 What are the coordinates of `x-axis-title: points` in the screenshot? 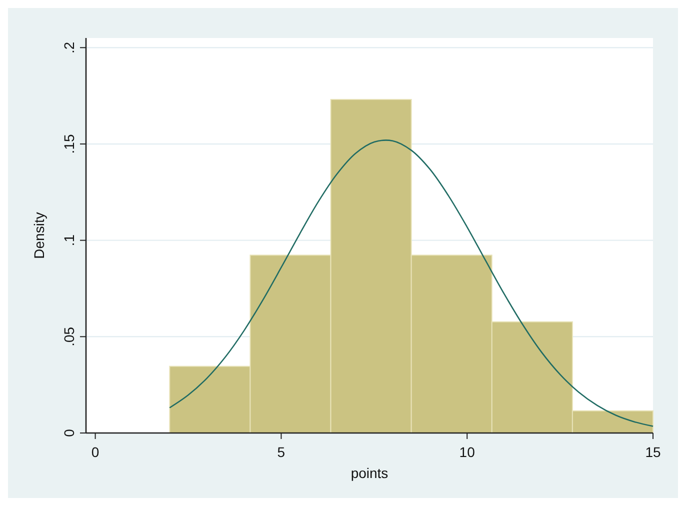 It's located at (369, 473).